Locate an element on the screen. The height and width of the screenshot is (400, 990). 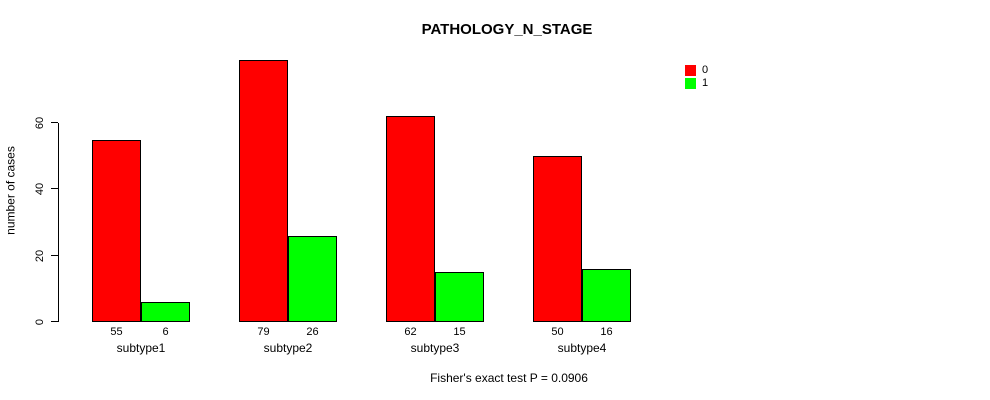
y-axis-line is located at coordinates (58, 222).